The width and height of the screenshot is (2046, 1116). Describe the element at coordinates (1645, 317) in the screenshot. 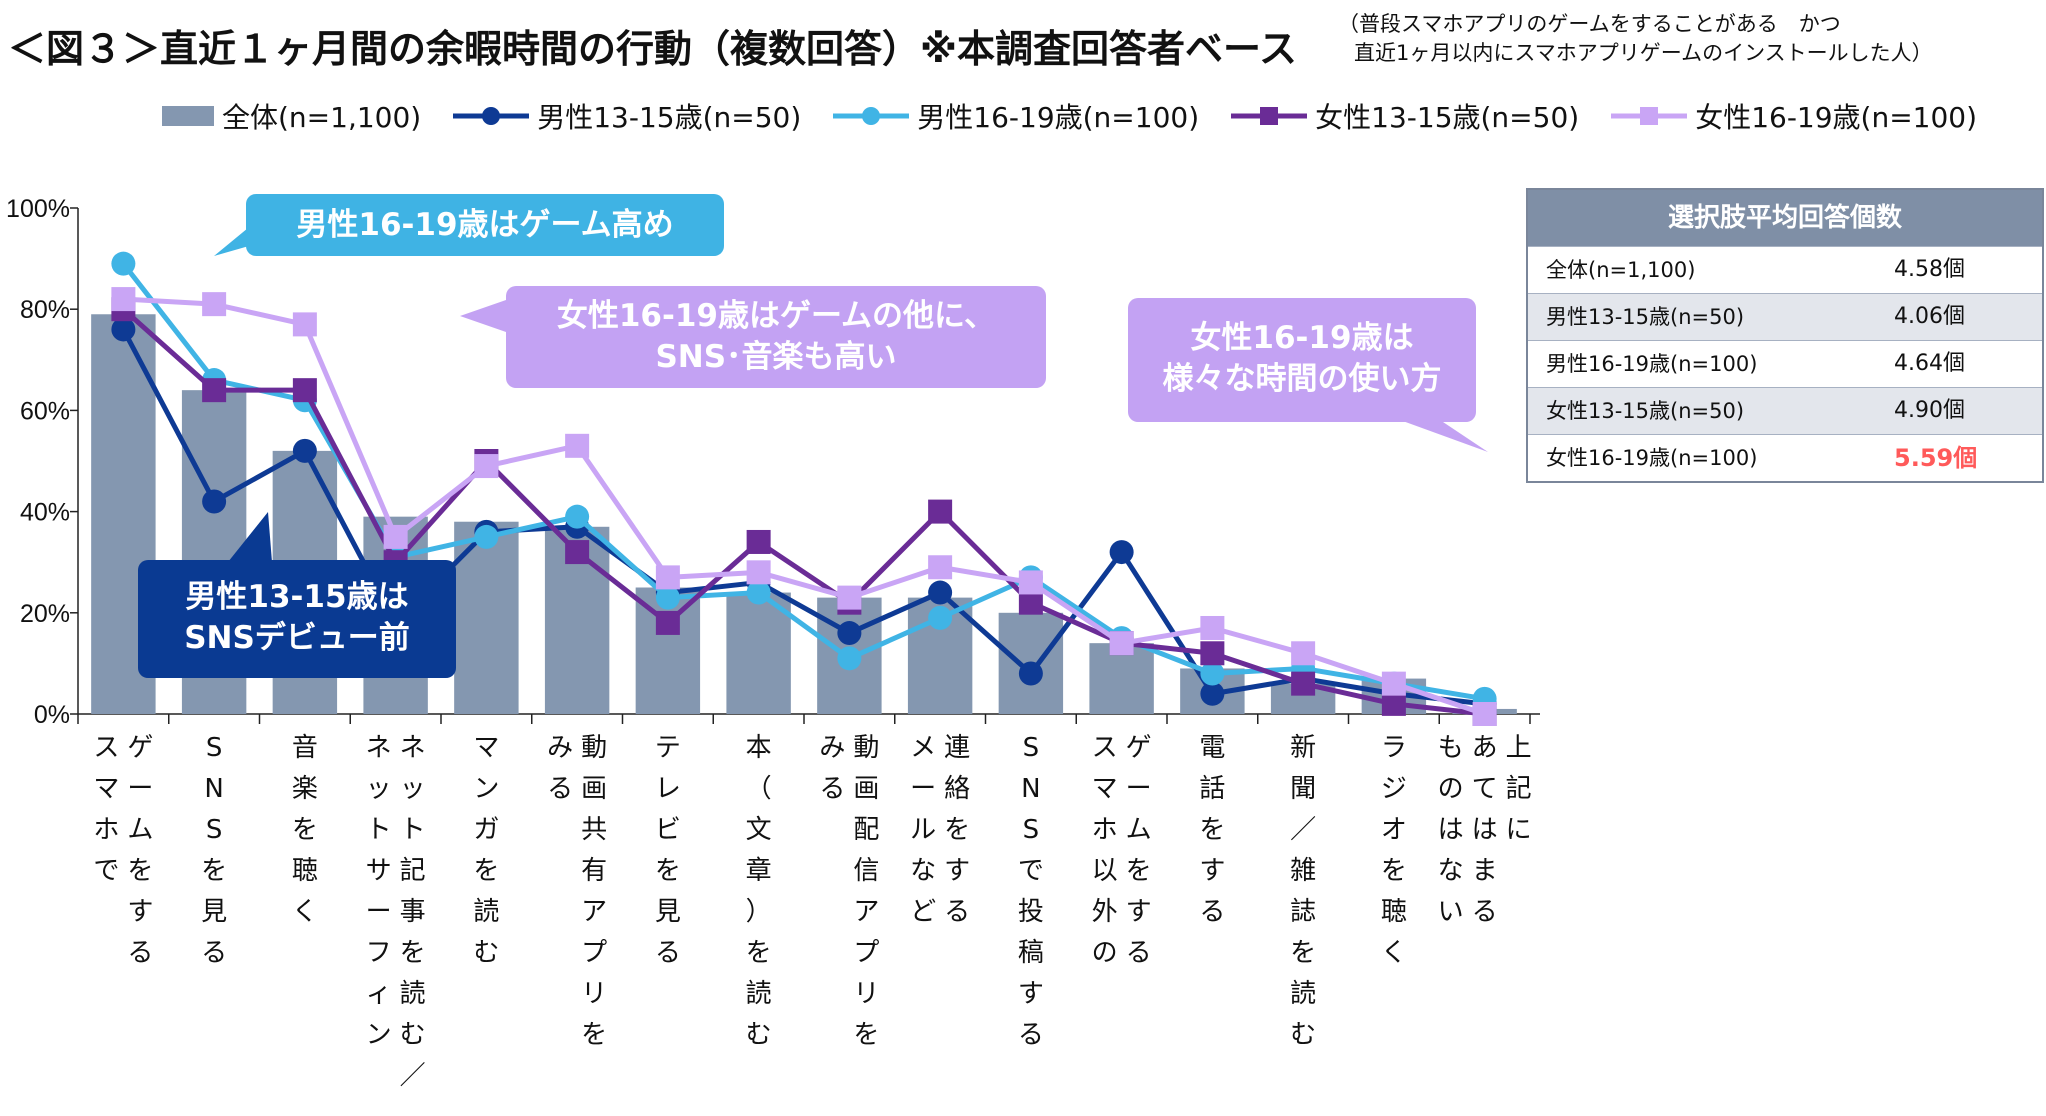

I see `row-label: 男性13-15歳(n=50)` at that location.